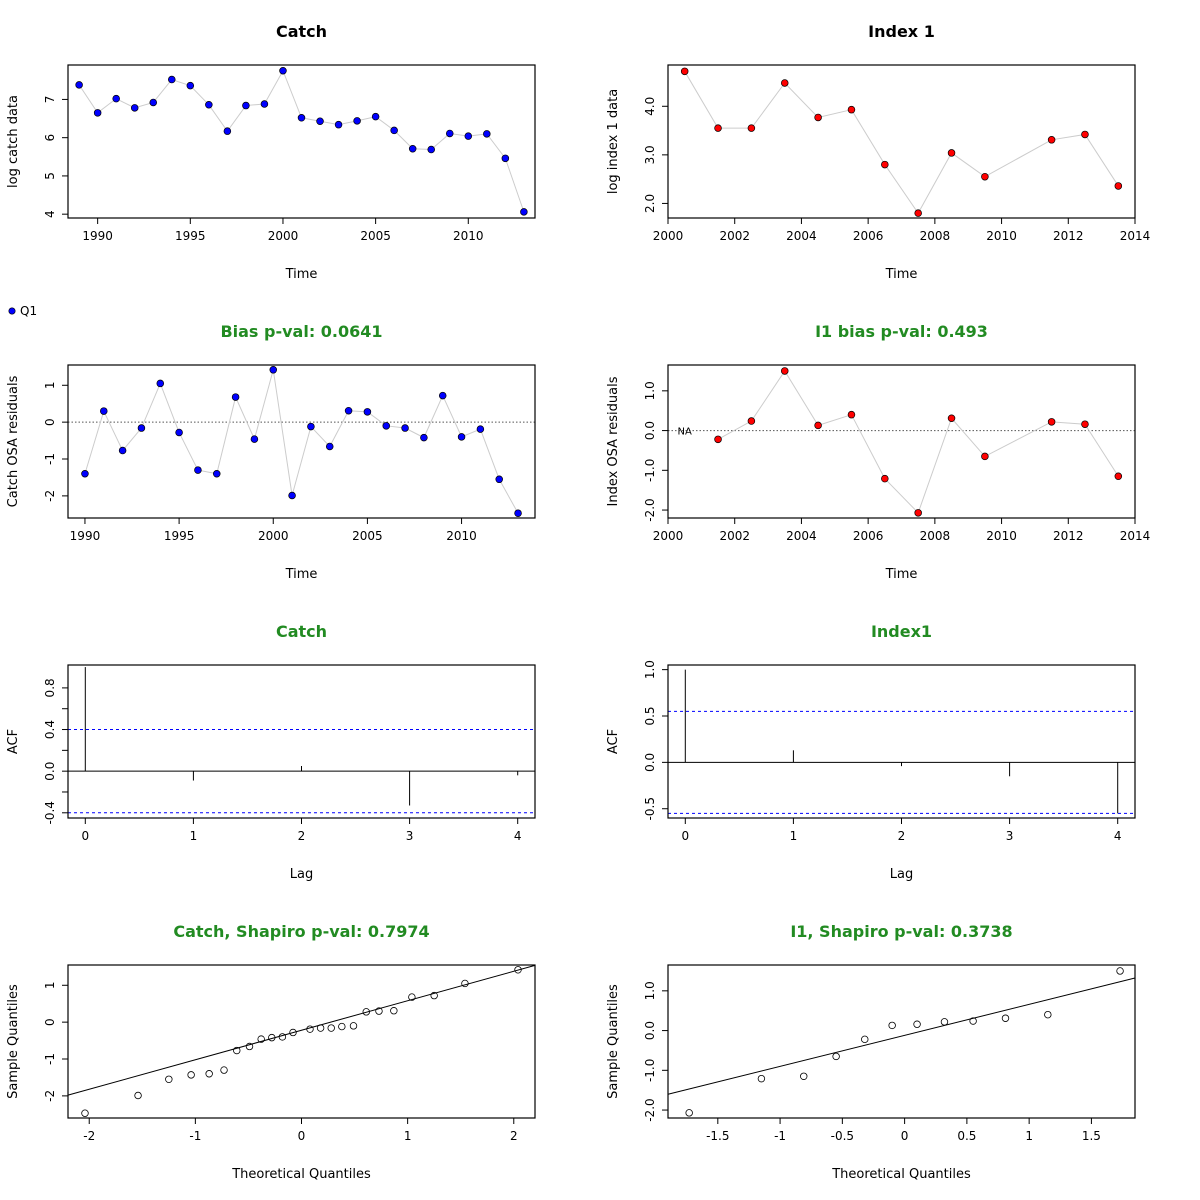 The image size is (1200, 1200). What do you see at coordinates (935, 536) in the screenshot?
I see `index-resid-xtick-label: 2008` at bounding box center [935, 536].